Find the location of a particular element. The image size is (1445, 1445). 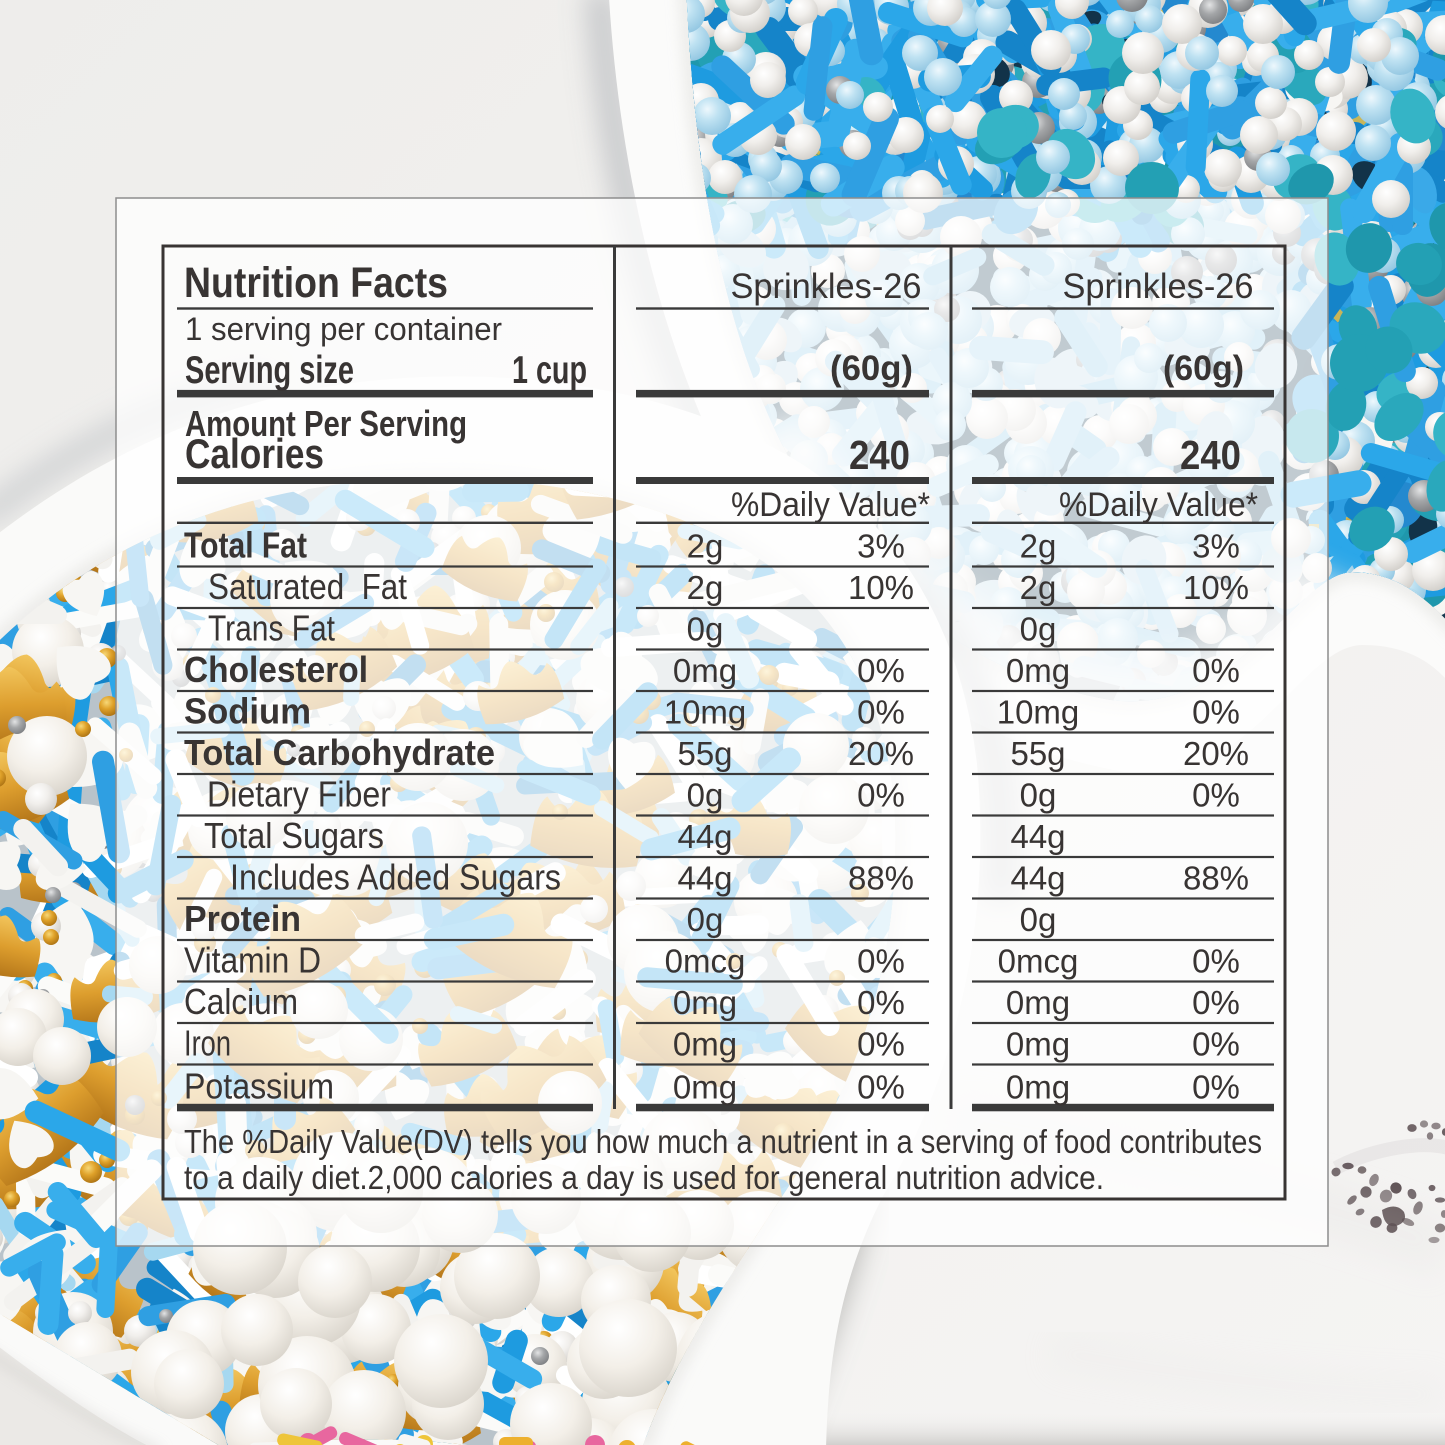

svg-text: Includes Added Sugars is located at coordinates (395, 877).